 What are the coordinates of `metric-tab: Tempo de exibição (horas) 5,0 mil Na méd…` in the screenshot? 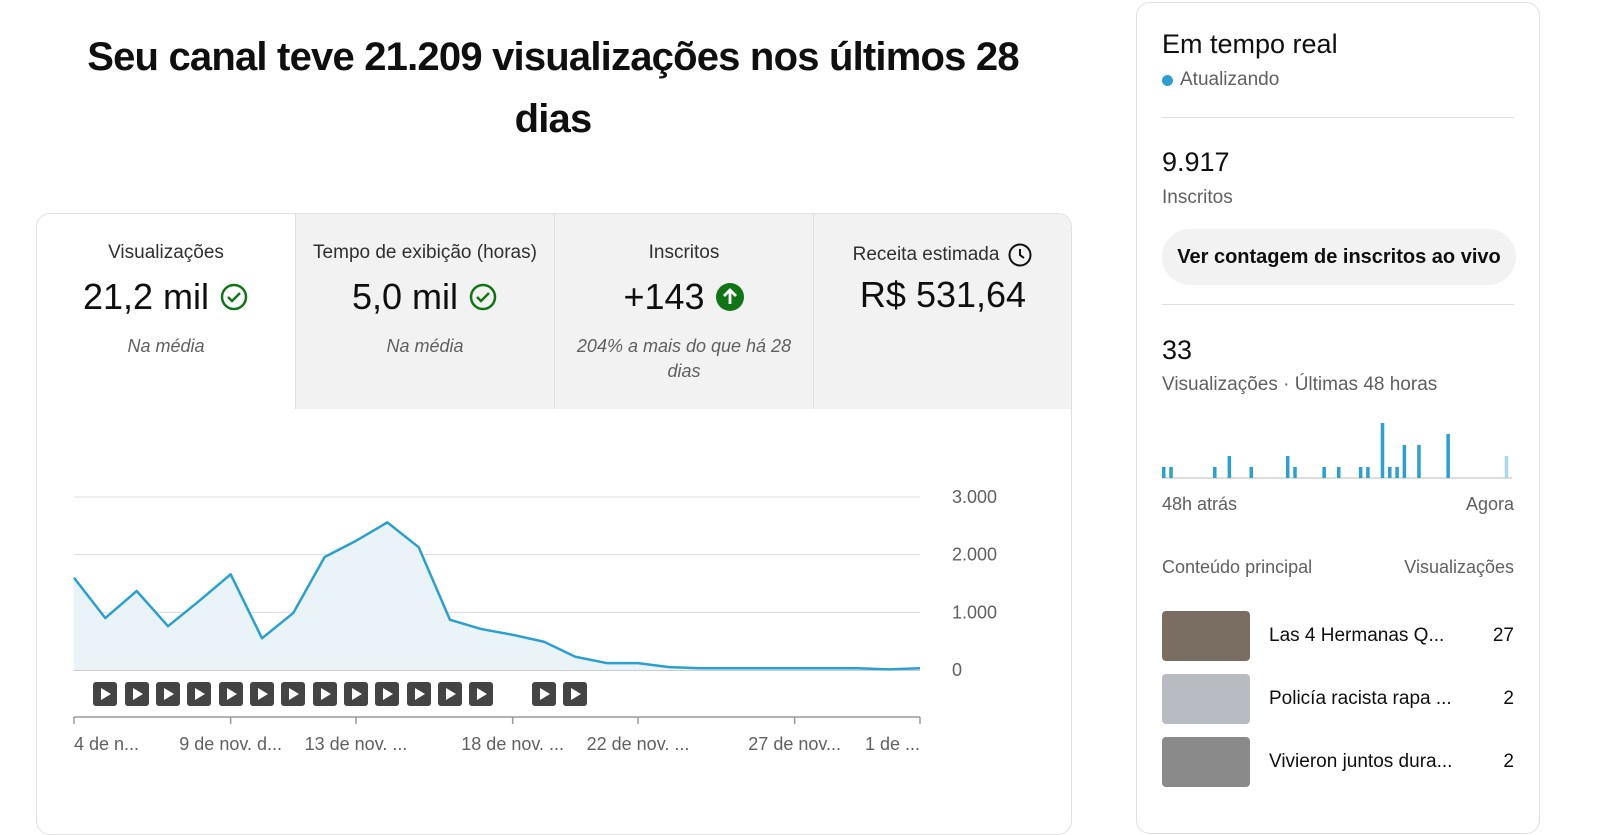 It's located at (424, 311).